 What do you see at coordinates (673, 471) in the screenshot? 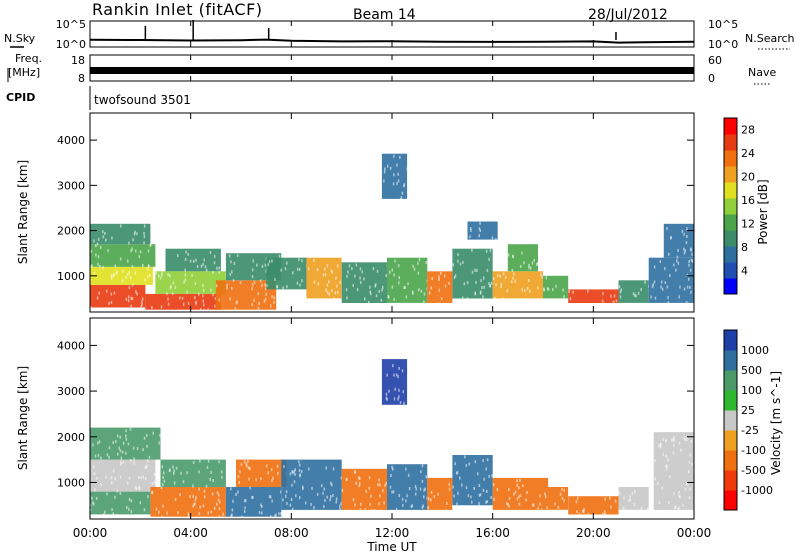
I see `velocity-region` at bounding box center [673, 471].